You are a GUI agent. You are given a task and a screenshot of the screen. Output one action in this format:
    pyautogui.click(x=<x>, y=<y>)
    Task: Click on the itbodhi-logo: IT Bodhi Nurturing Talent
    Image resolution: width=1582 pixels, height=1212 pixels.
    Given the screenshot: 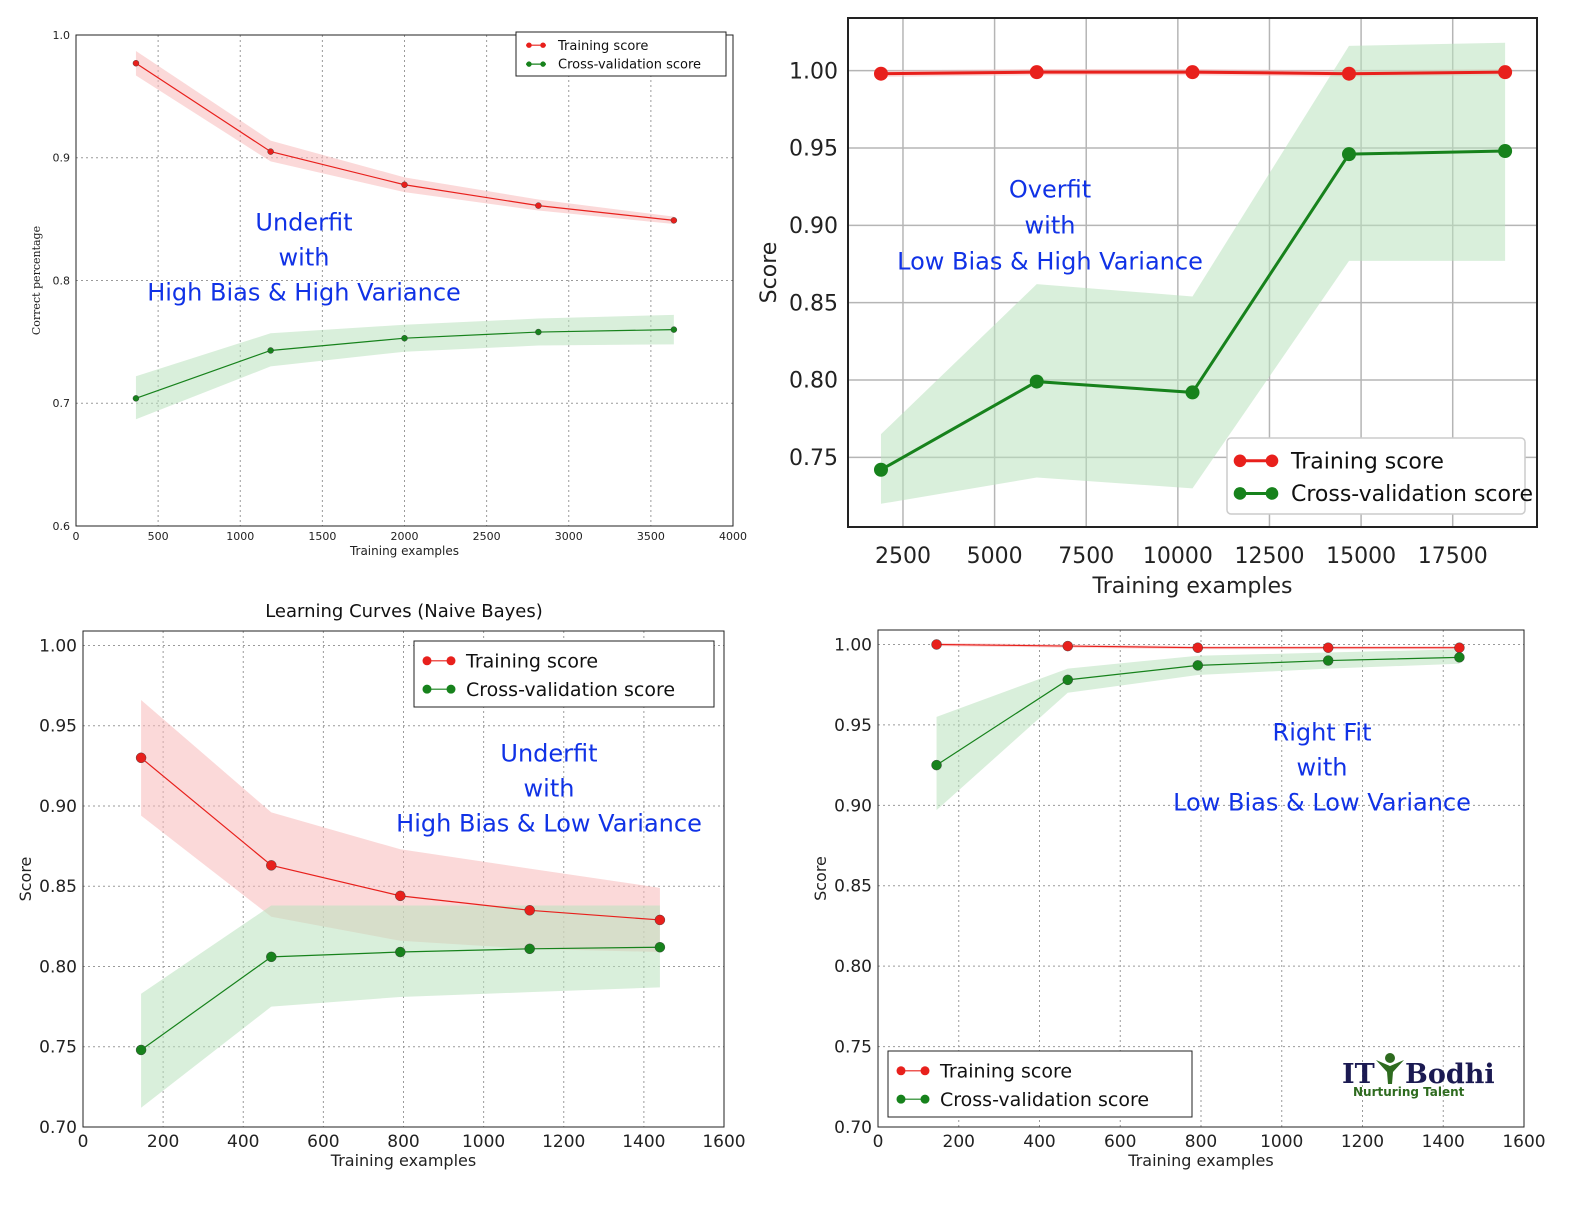 What is the action you would take?
    pyautogui.click(x=1418, y=1076)
    